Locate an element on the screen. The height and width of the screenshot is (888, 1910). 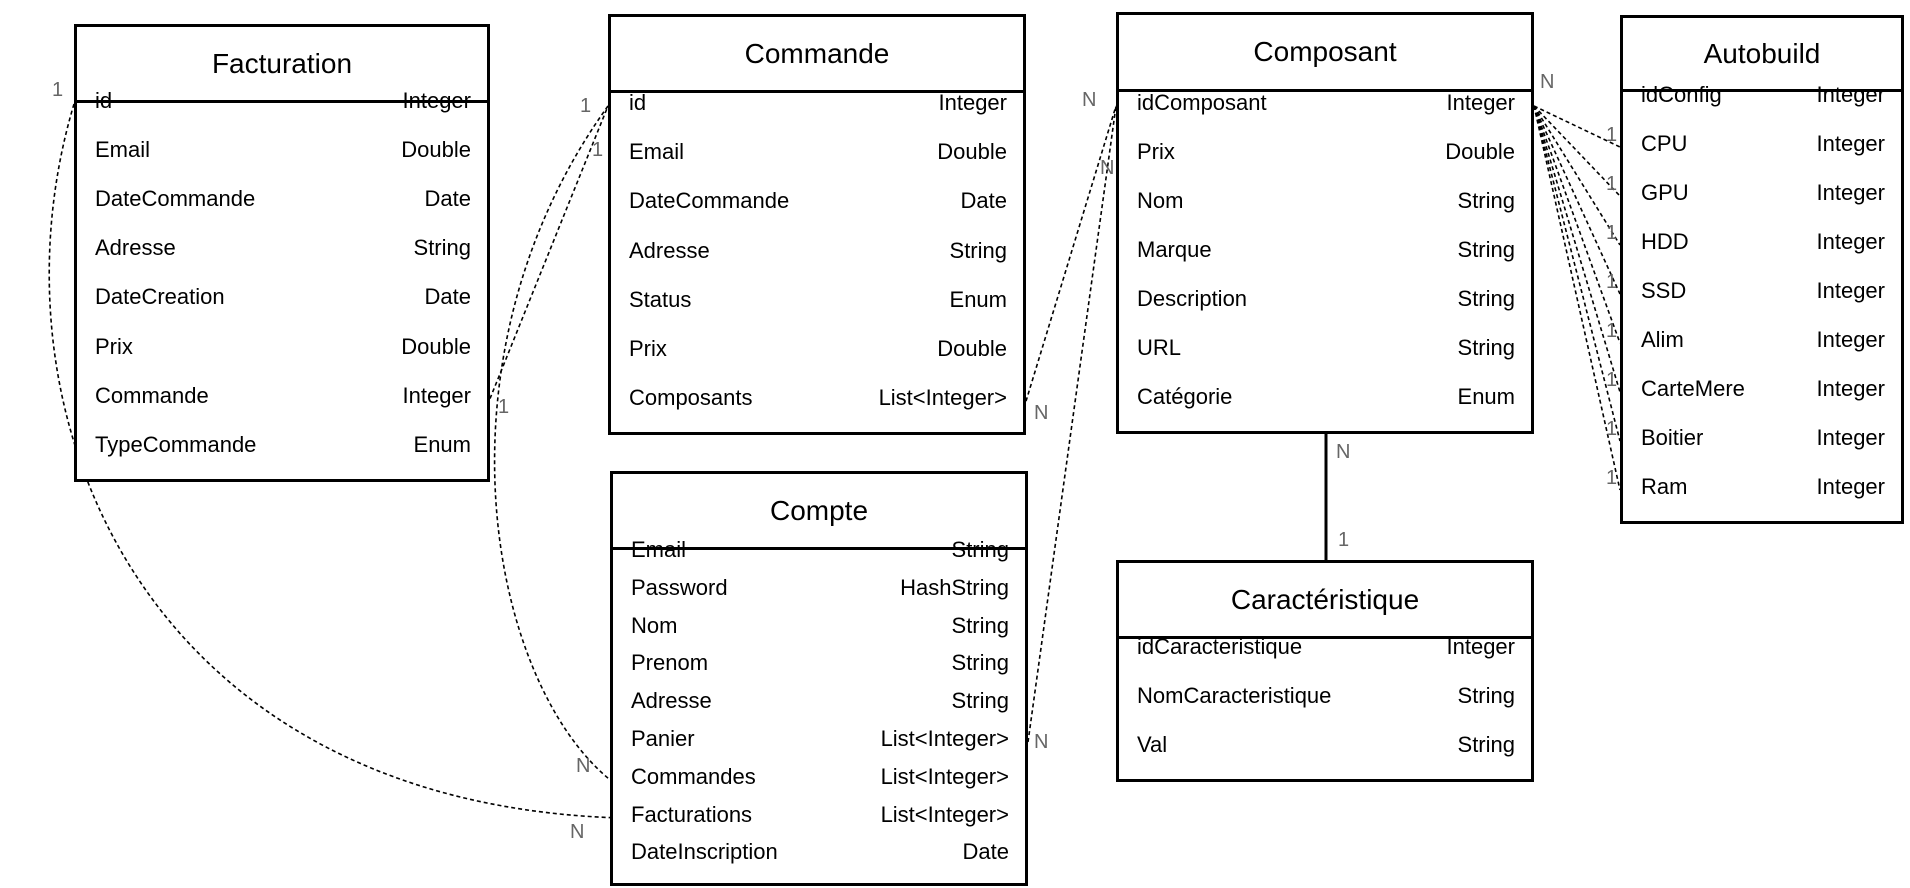
relation-facturation-commande is located at coordinates (549, 252).